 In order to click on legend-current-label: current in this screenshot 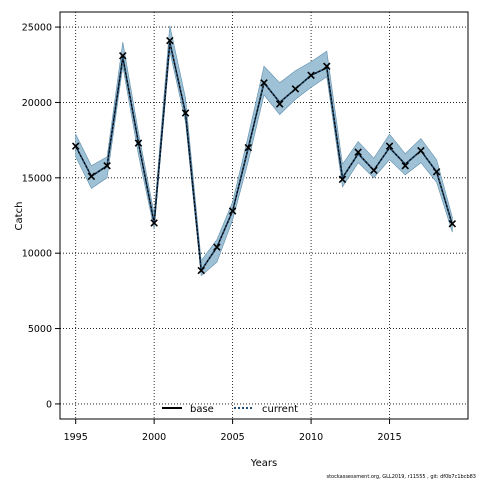, I will do `click(280, 409)`.